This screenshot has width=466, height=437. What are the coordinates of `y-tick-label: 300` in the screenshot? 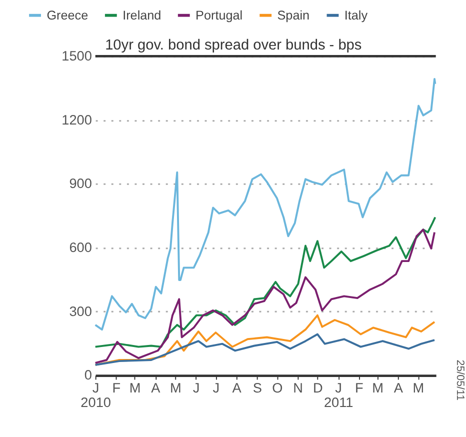 It's located at (80, 311).